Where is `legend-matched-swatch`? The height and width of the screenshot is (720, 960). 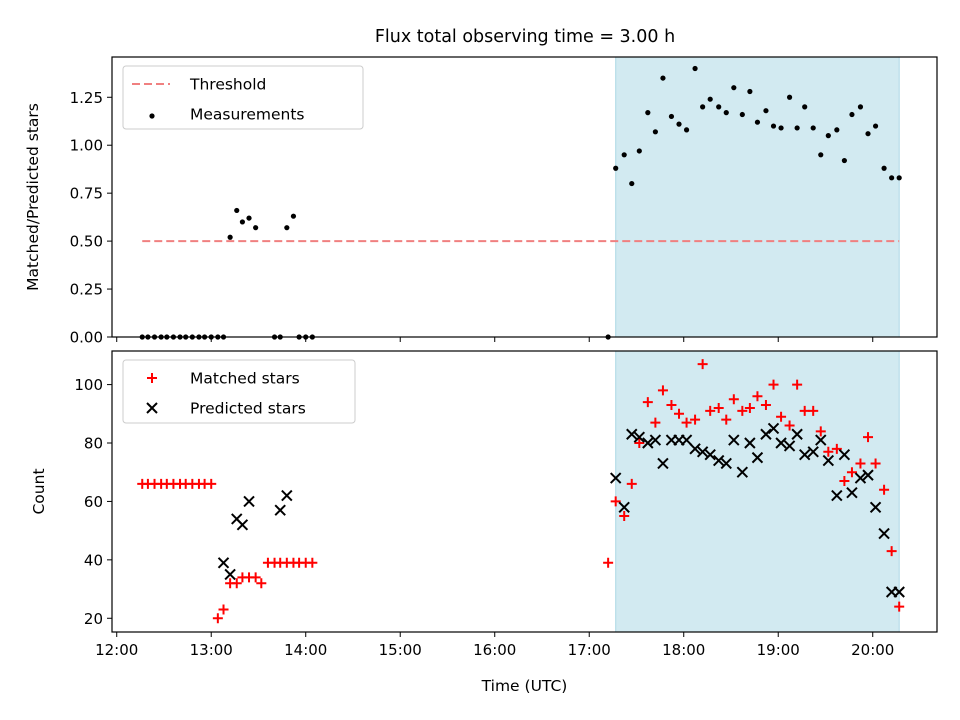 legend-matched-swatch is located at coordinates (152, 378).